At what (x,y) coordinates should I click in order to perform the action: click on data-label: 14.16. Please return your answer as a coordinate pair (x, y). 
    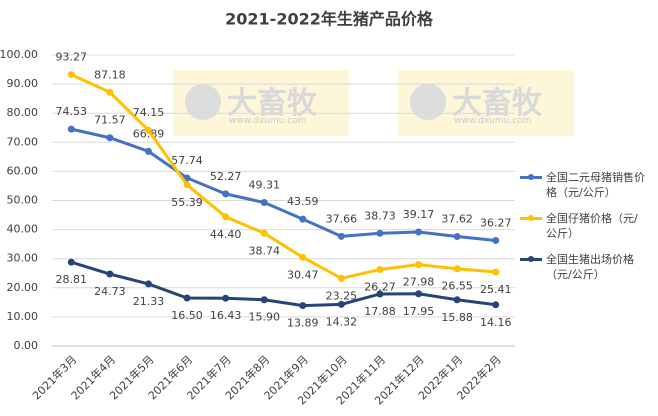
    Looking at the image, I should click on (496, 322).